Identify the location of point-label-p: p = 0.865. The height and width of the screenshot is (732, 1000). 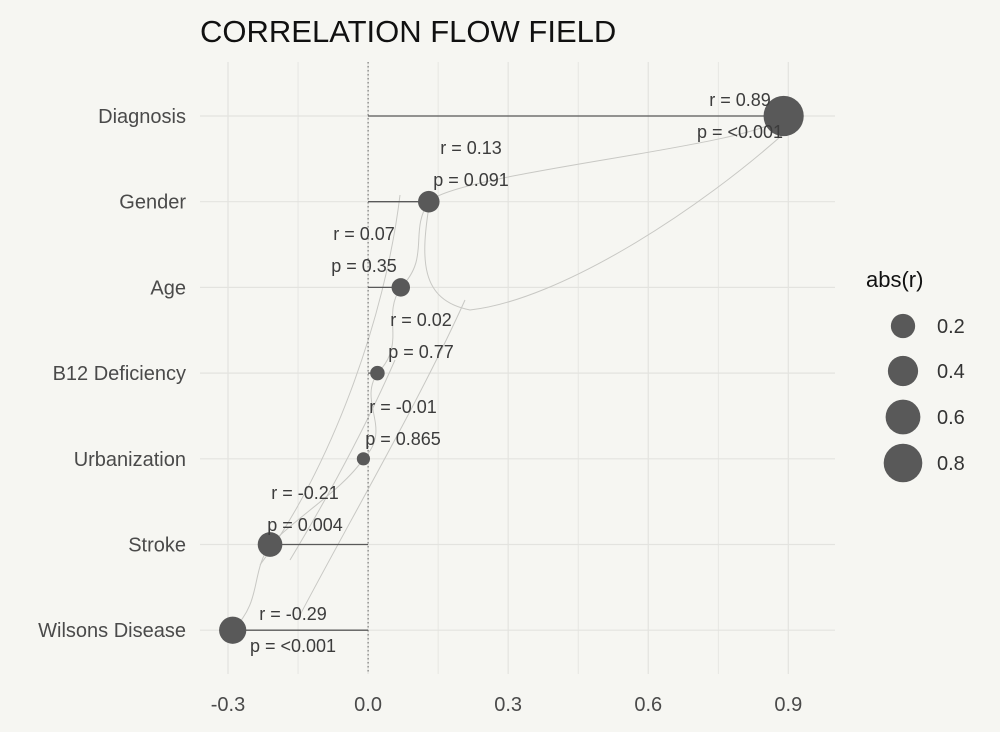
(403, 439).